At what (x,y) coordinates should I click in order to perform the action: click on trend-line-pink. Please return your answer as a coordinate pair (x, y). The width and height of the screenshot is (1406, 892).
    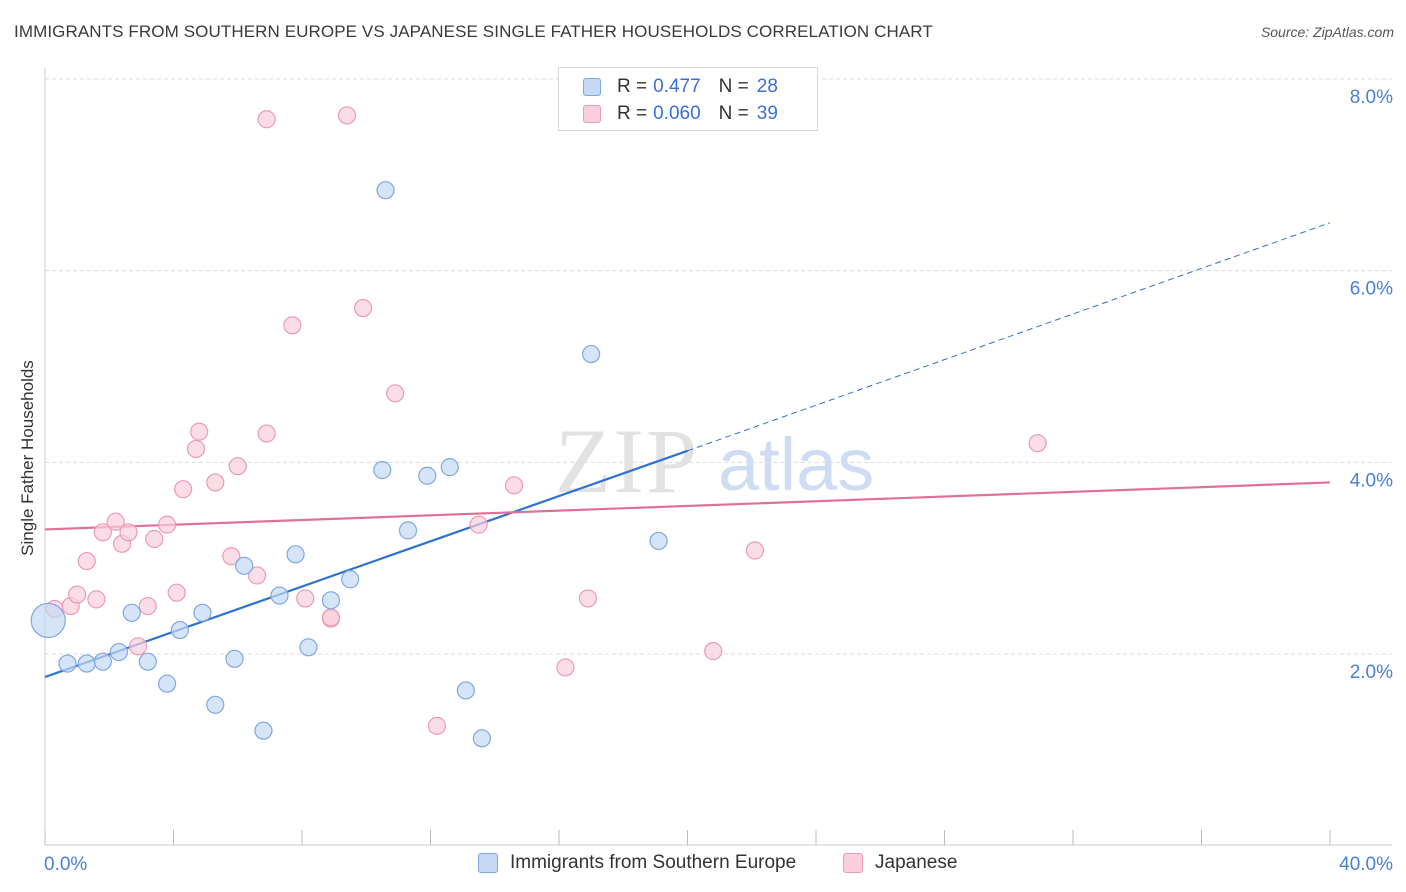
    Looking at the image, I should click on (687, 506).